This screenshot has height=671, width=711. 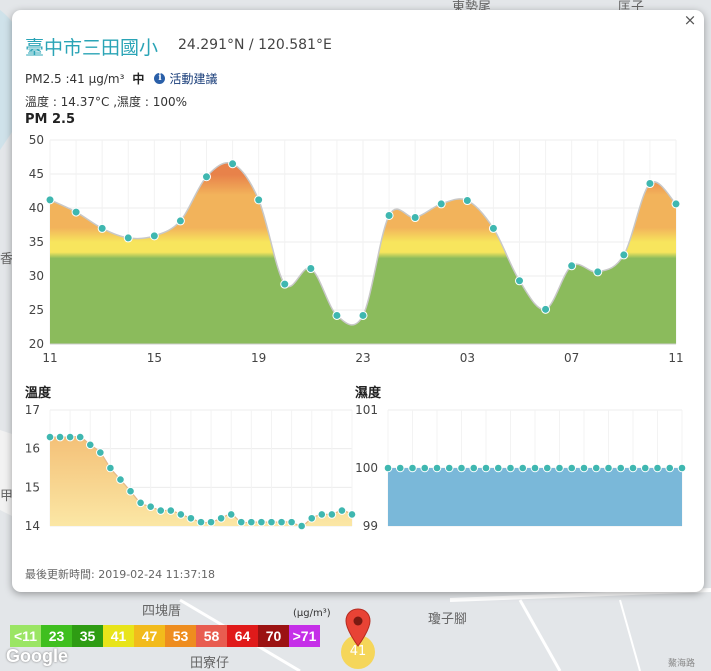 I want to click on x-tick-label: 23, so click(x=362, y=358).